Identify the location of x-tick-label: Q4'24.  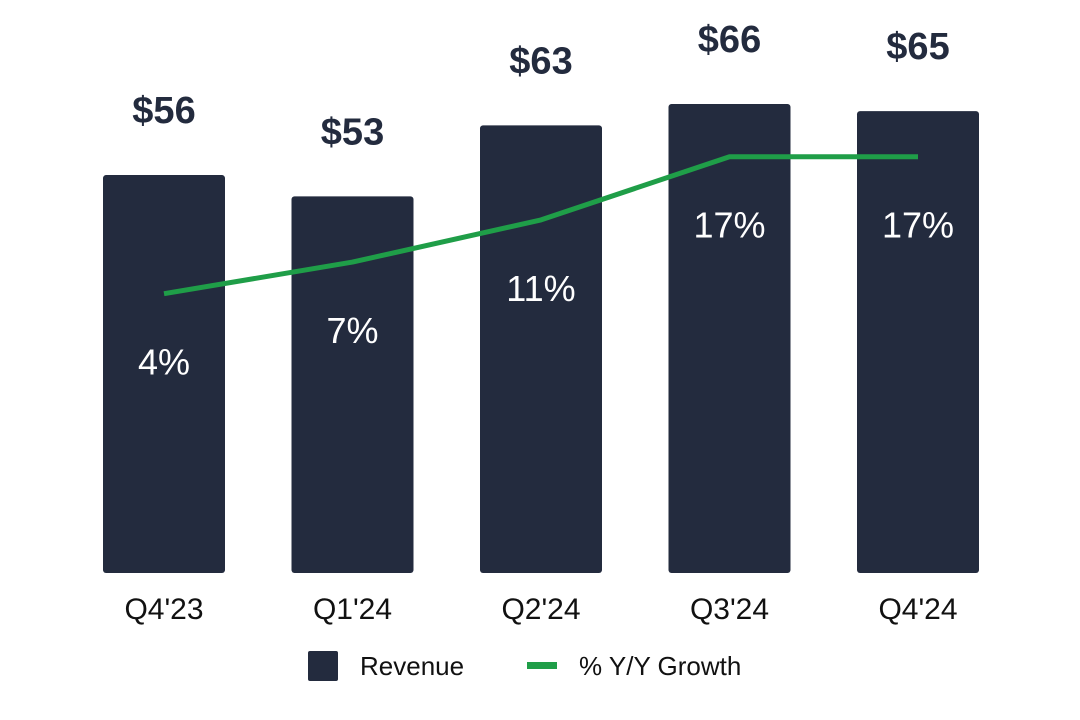
(917, 609).